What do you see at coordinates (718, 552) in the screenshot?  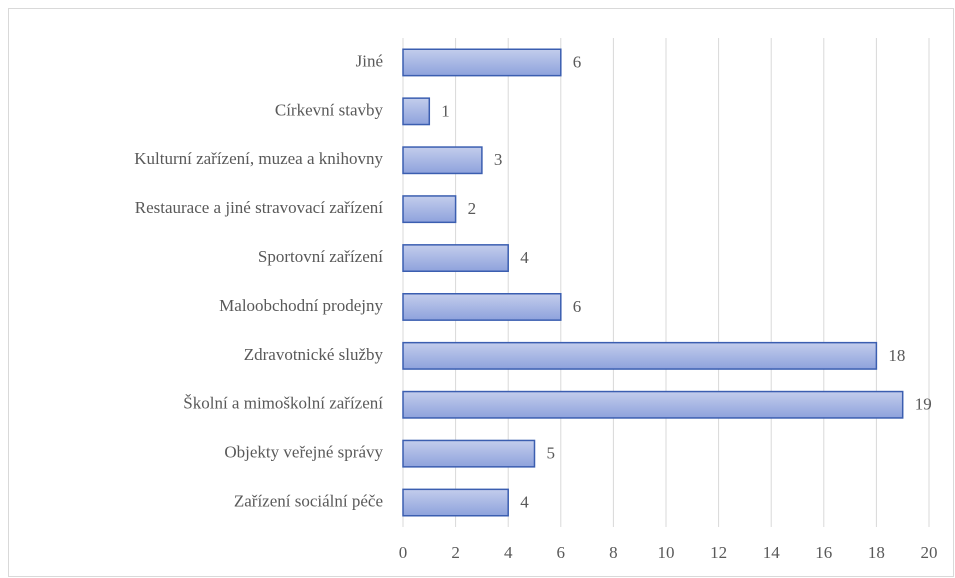 I see `x-tick-label: 12` at bounding box center [718, 552].